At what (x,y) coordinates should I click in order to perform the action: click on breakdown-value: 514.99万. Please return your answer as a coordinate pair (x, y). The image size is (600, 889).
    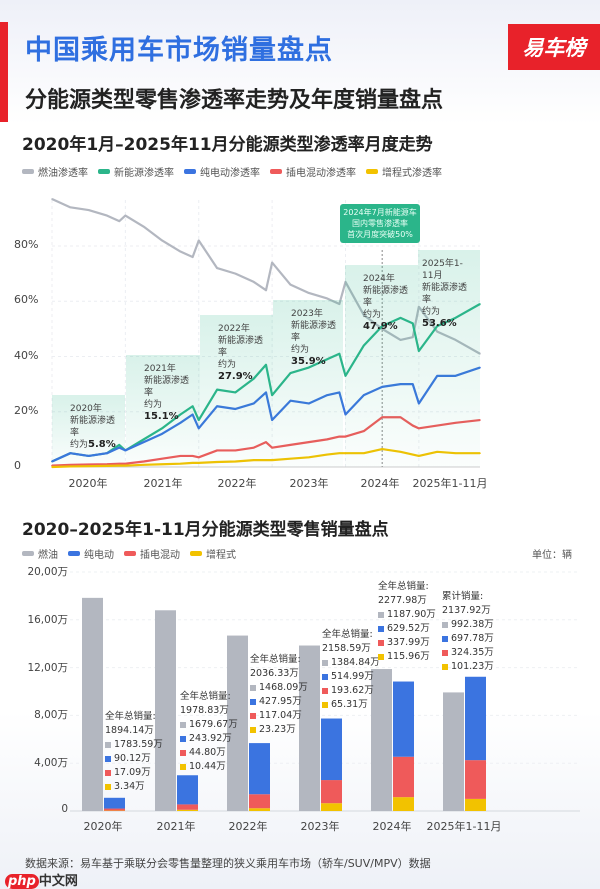
    Looking at the image, I should click on (352, 676).